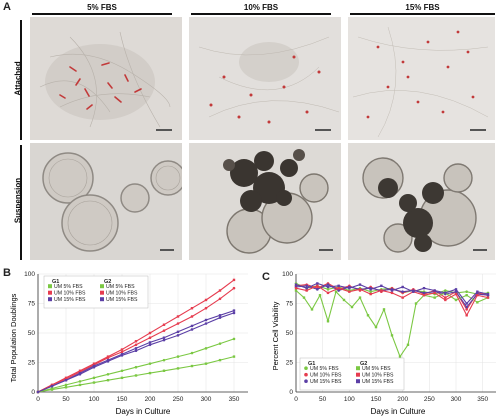 The height and width of the screenshot is (420, 500). What do you see at coordinates (21, 202) in the screenshot?
I see `row-divider-suspension` at bounding box center [21, 202].